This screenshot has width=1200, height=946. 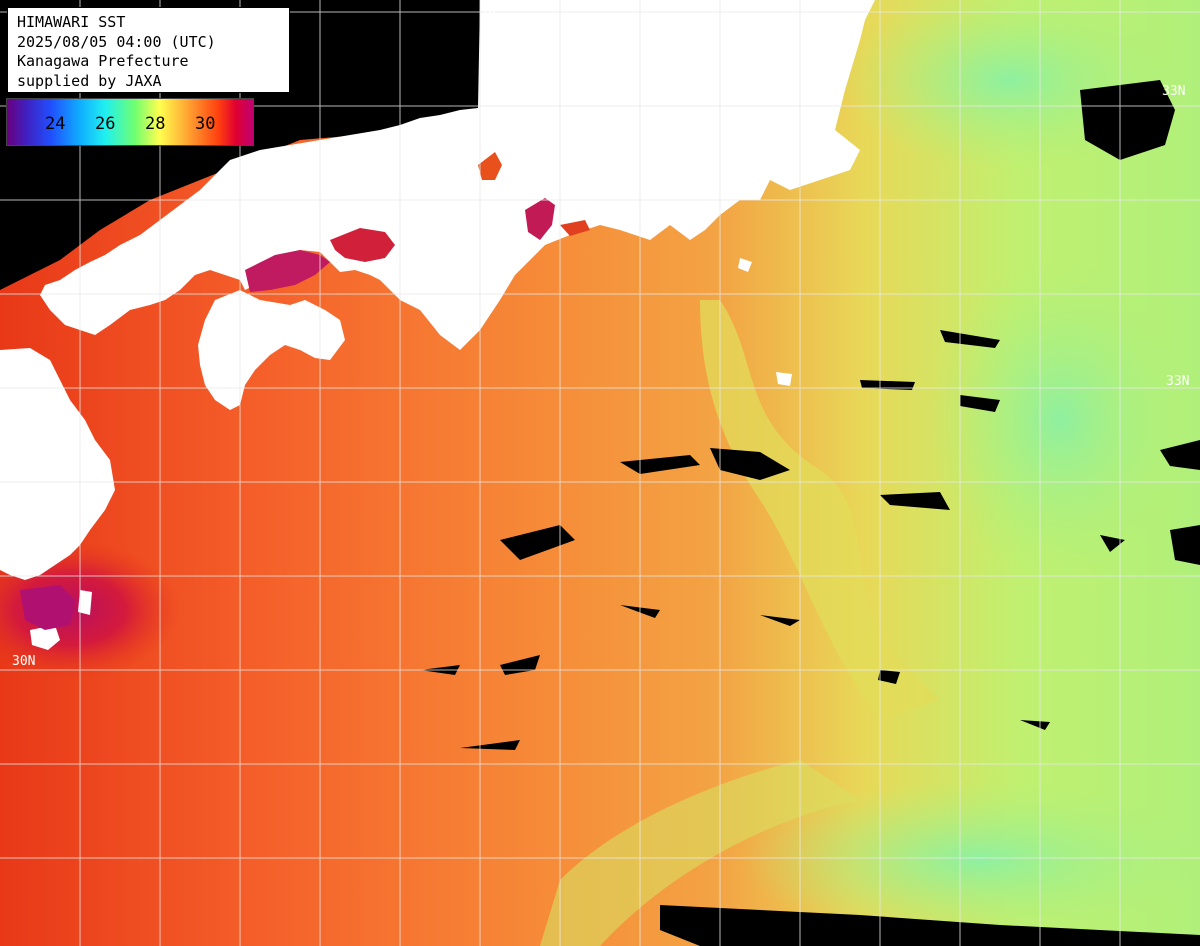 What do you see at coordinates (1174, 91) in the screenshot?
I see `latitude-label-33n-north: 33N` at bounding box center [1174, 91].